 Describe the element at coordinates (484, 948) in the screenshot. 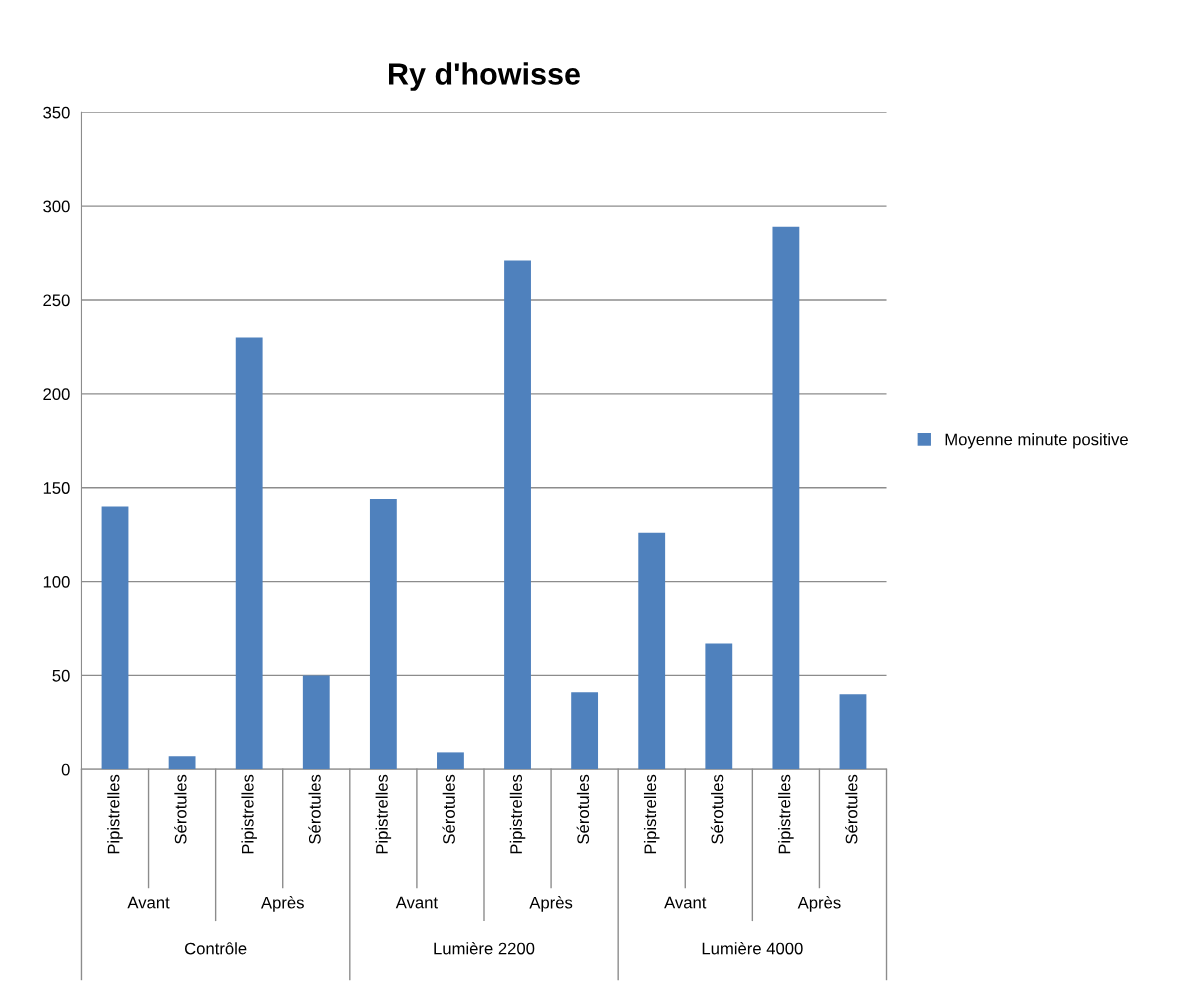

I see `text: Lumière 2200` at that location.